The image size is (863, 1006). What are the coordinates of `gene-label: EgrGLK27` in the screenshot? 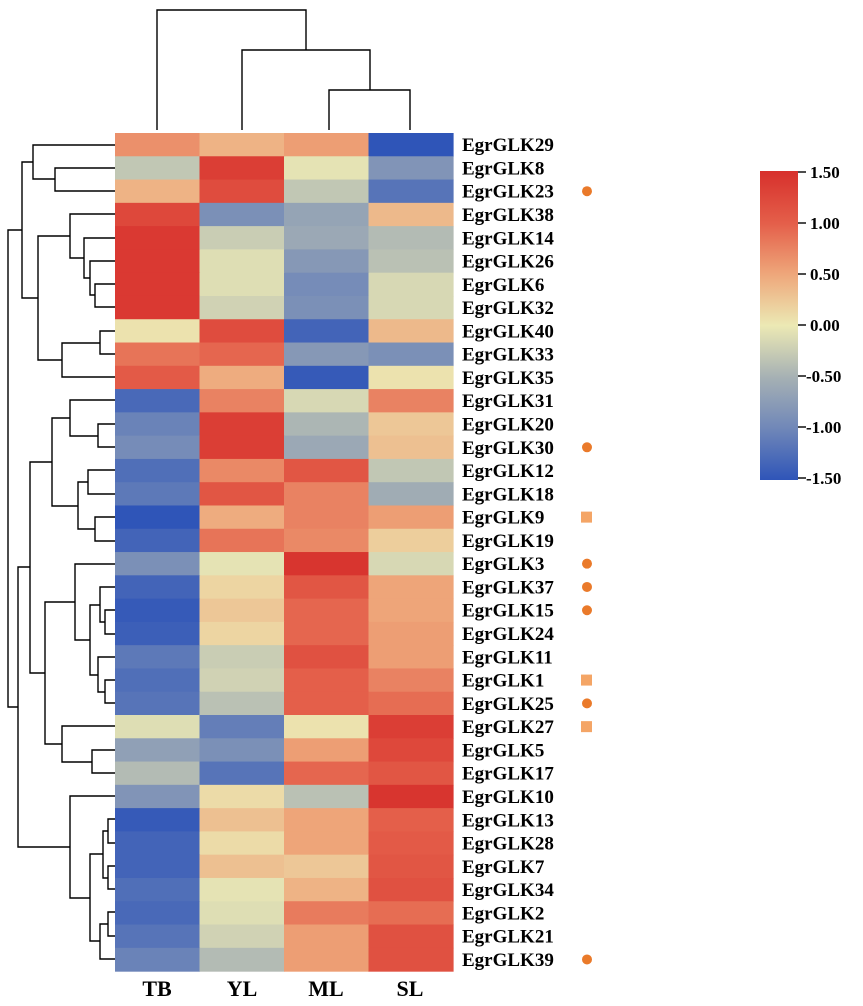 It's located at (508, 727).